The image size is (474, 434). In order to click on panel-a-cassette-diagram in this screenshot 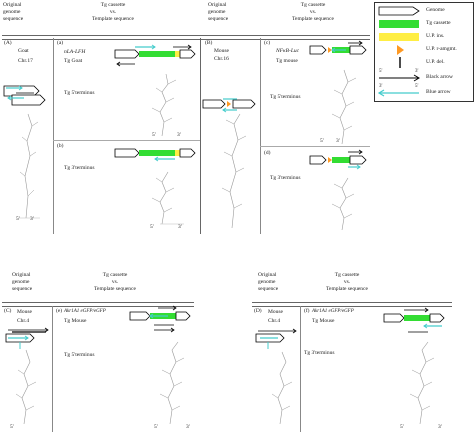, I will do `click(155, 55)`.